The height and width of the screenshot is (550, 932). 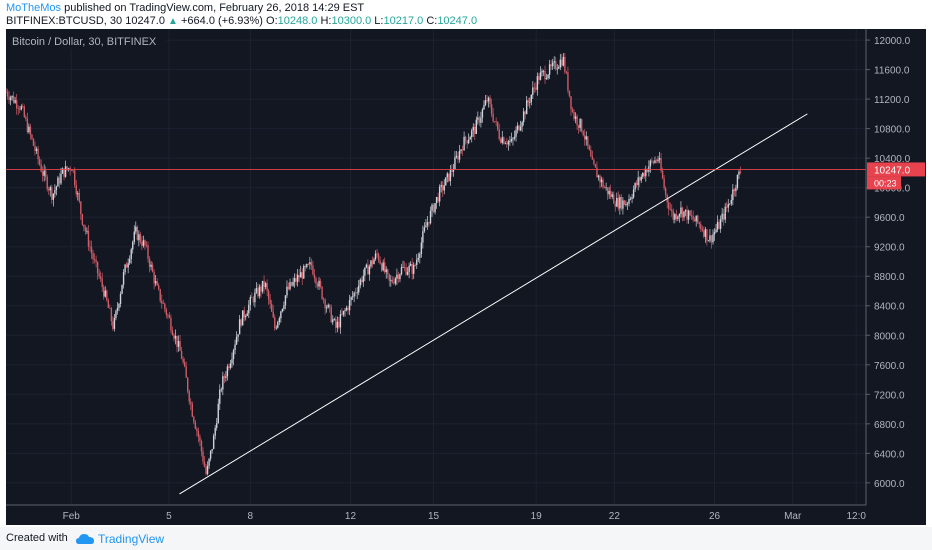 I want to click on tradingview-brand-link: TradingView, so click(x=131, y=539).